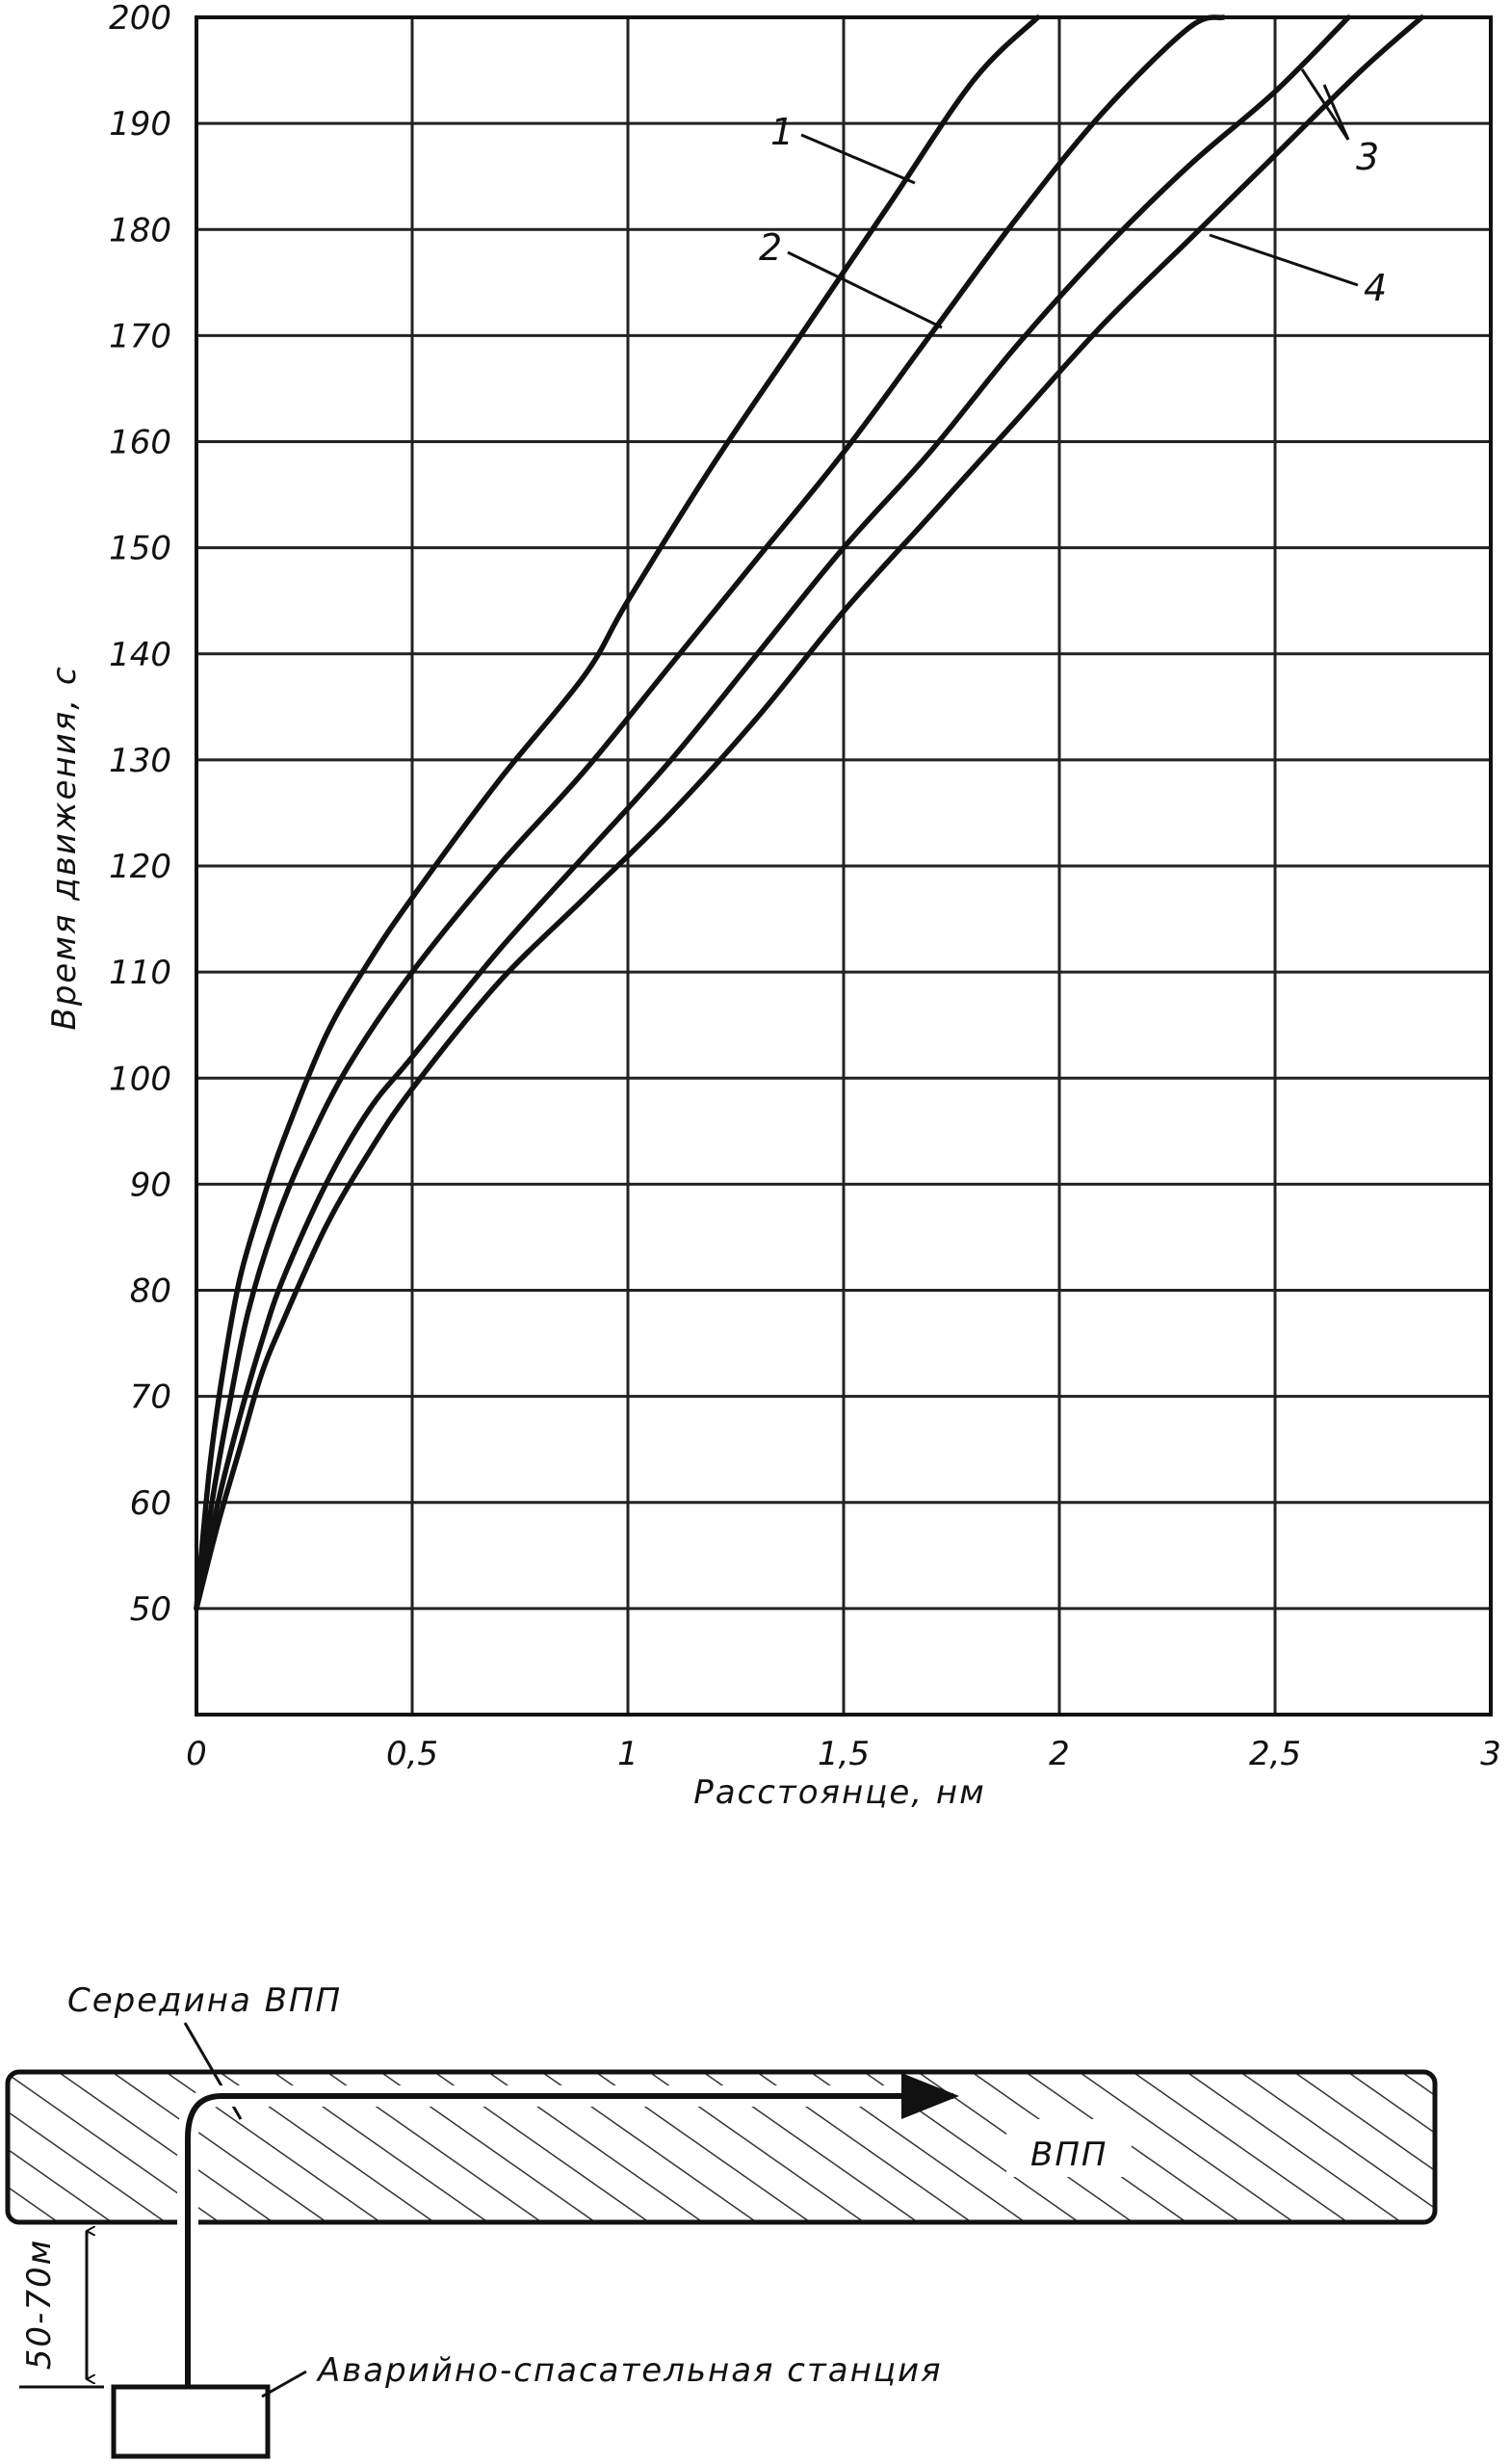 The width and height of the screenshot is (1511, 2464). Describe the element at coordinates (865, 289) in the screenshot. I see `curve-label-2-leader` at that location.